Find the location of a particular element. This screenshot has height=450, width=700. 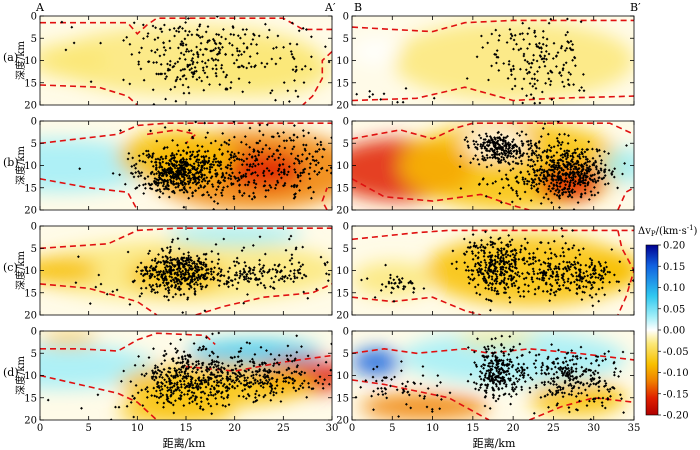

contour-line is located at coordinates (324, 198).